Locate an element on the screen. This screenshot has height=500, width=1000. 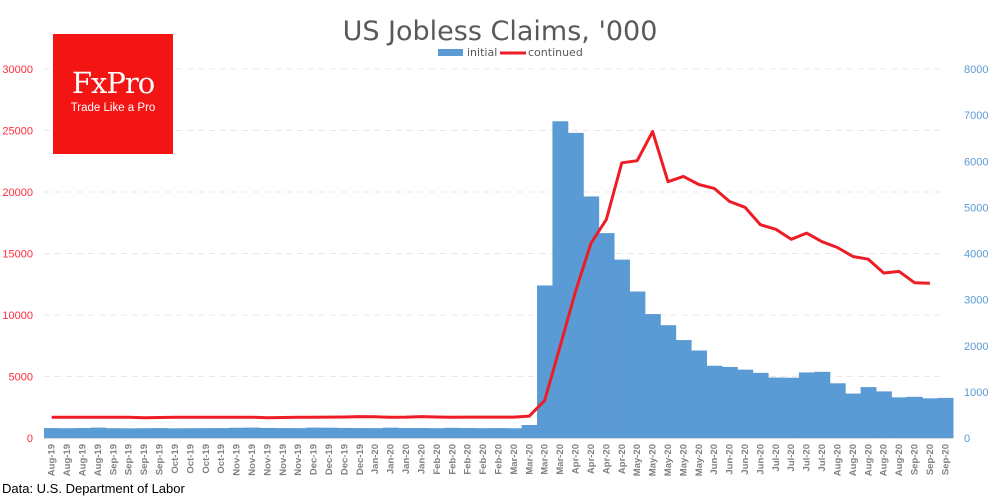
x-axis-tick-label: Apr-20 is located at coordinates (622, 459).